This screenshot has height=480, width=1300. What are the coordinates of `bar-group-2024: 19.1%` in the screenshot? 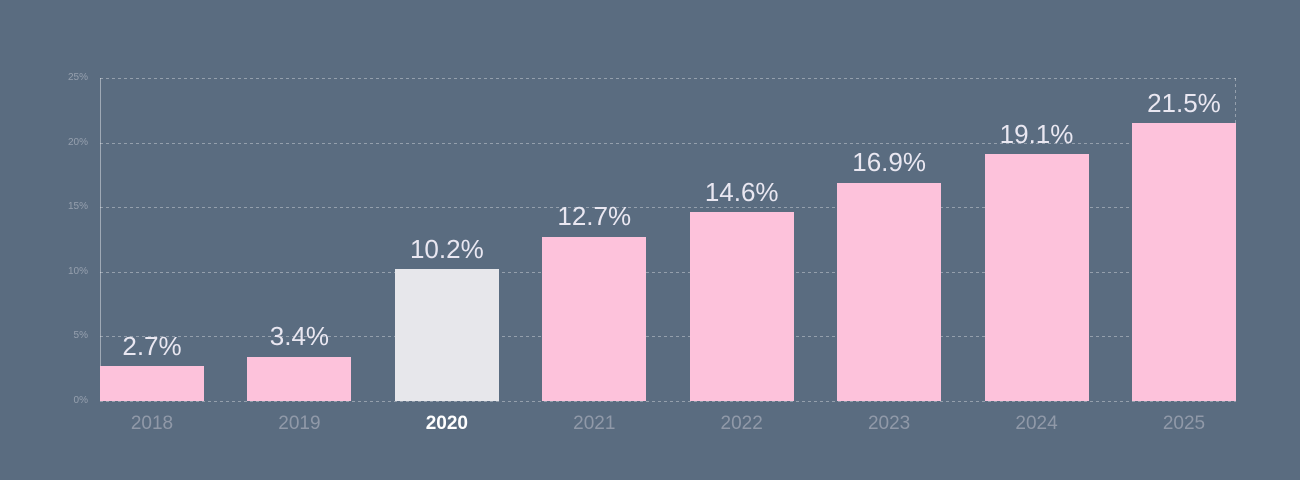 It's located at (1036, 239).